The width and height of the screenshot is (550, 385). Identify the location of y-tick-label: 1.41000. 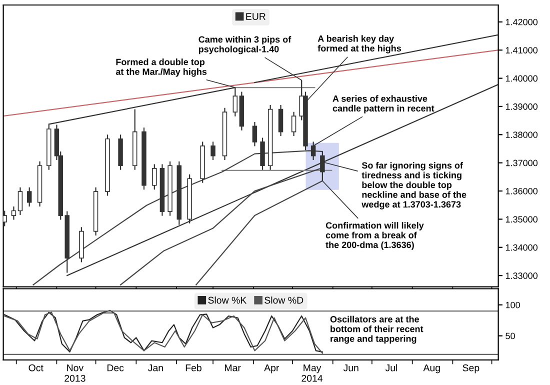
(522, 50).